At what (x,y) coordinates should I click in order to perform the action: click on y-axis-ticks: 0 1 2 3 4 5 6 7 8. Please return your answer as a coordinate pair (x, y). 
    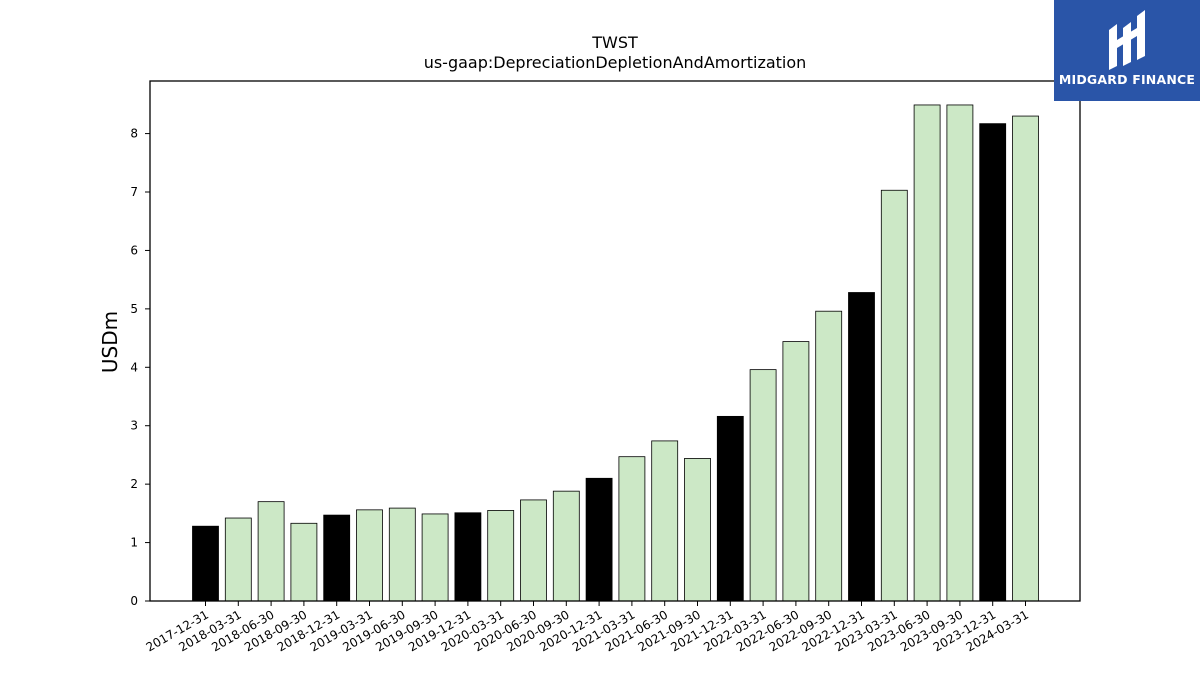
    Looking at the image, I should click on (140, 367).